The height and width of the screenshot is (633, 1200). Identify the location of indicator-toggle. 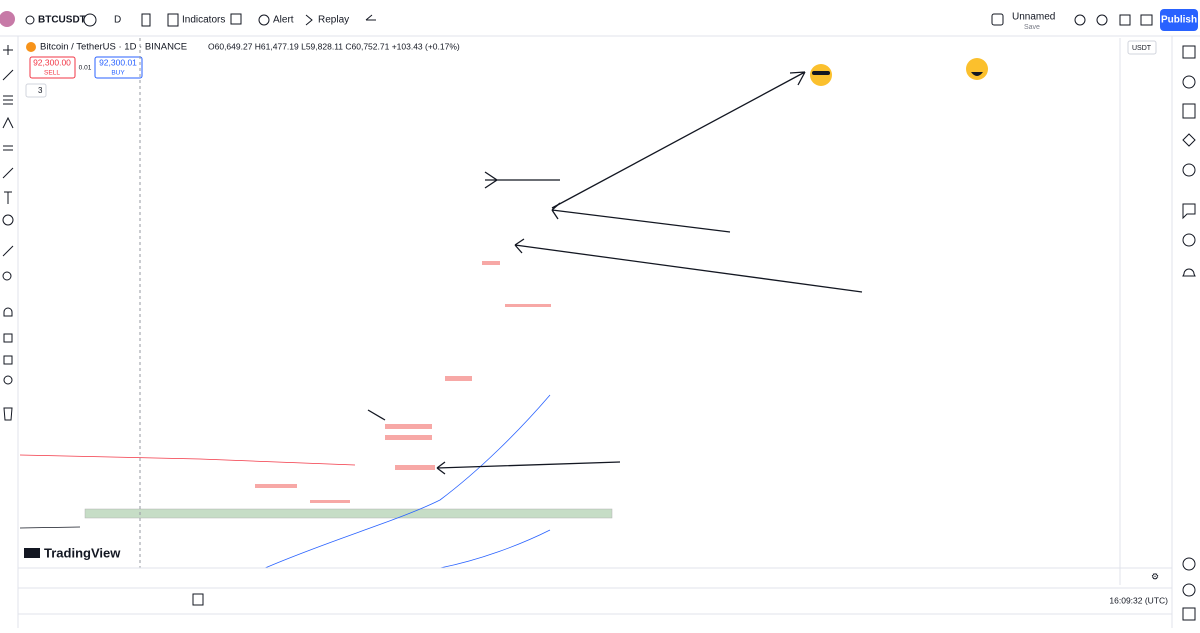
(36, 90).